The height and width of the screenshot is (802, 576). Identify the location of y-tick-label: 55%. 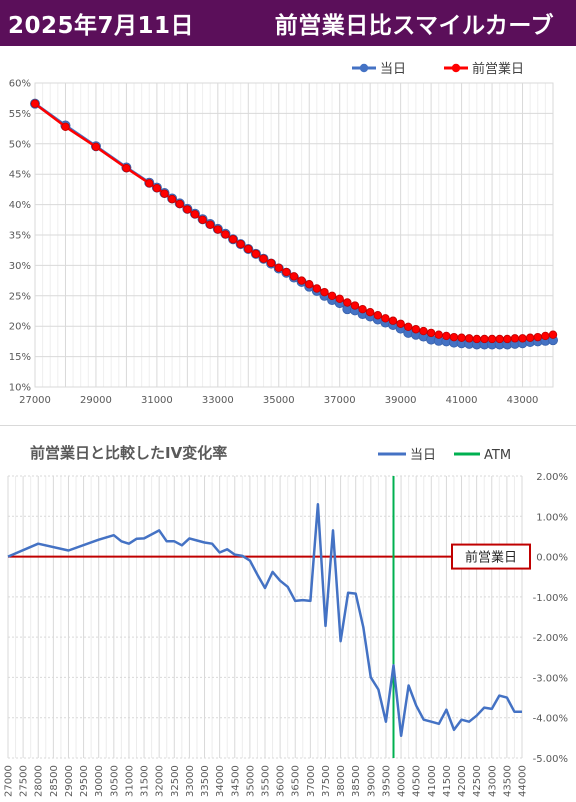
(20, 114).